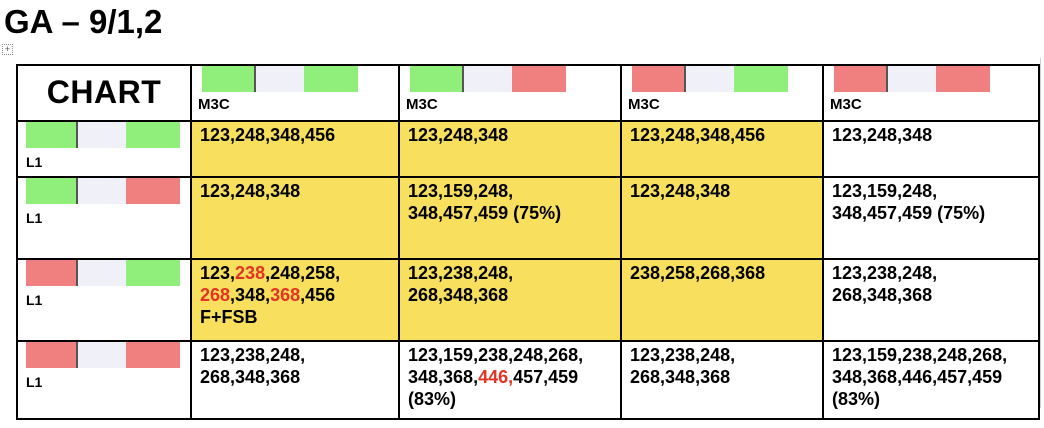 The height and width of the screenshot is (428, 1044). I want to click on text-run: 123,159,248,, so click(461, 191).